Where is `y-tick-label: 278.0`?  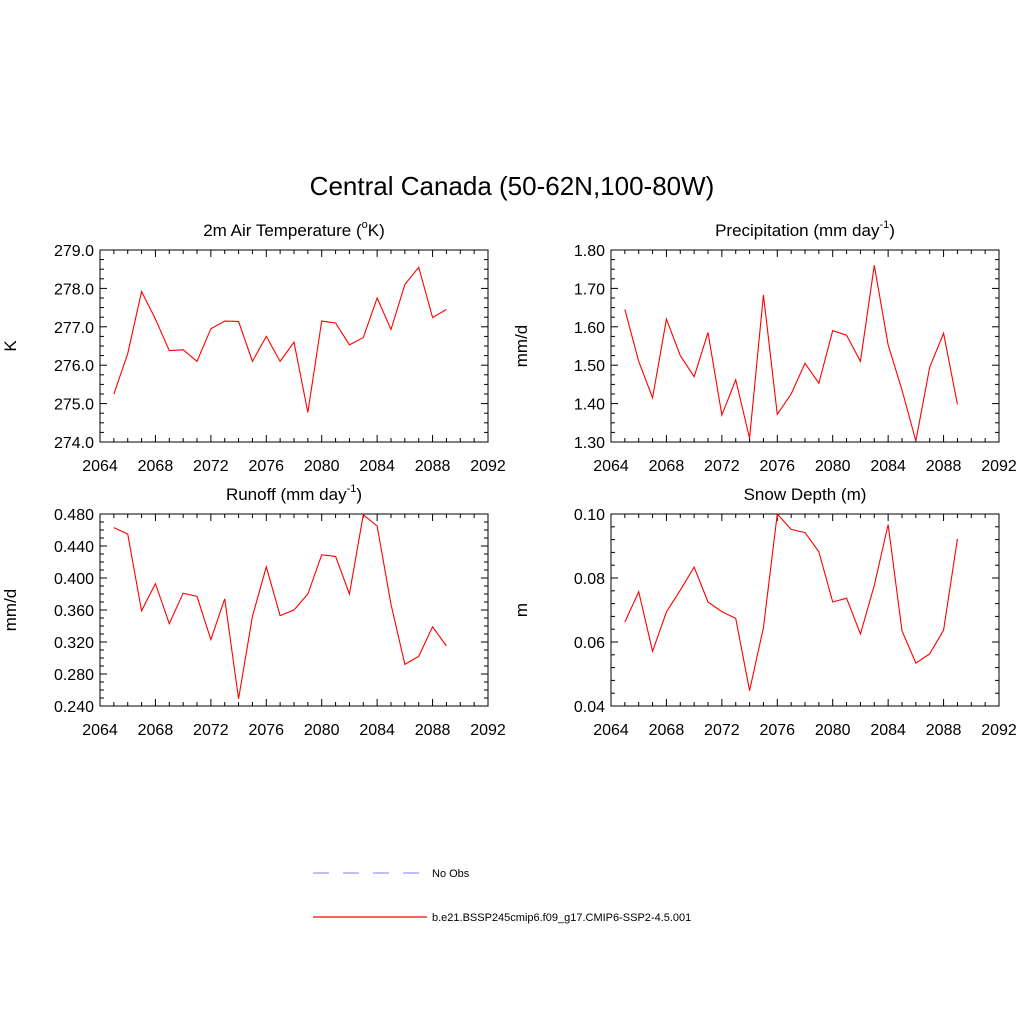 y-tick-label: 278.0 is located at coordinates (74, 289).